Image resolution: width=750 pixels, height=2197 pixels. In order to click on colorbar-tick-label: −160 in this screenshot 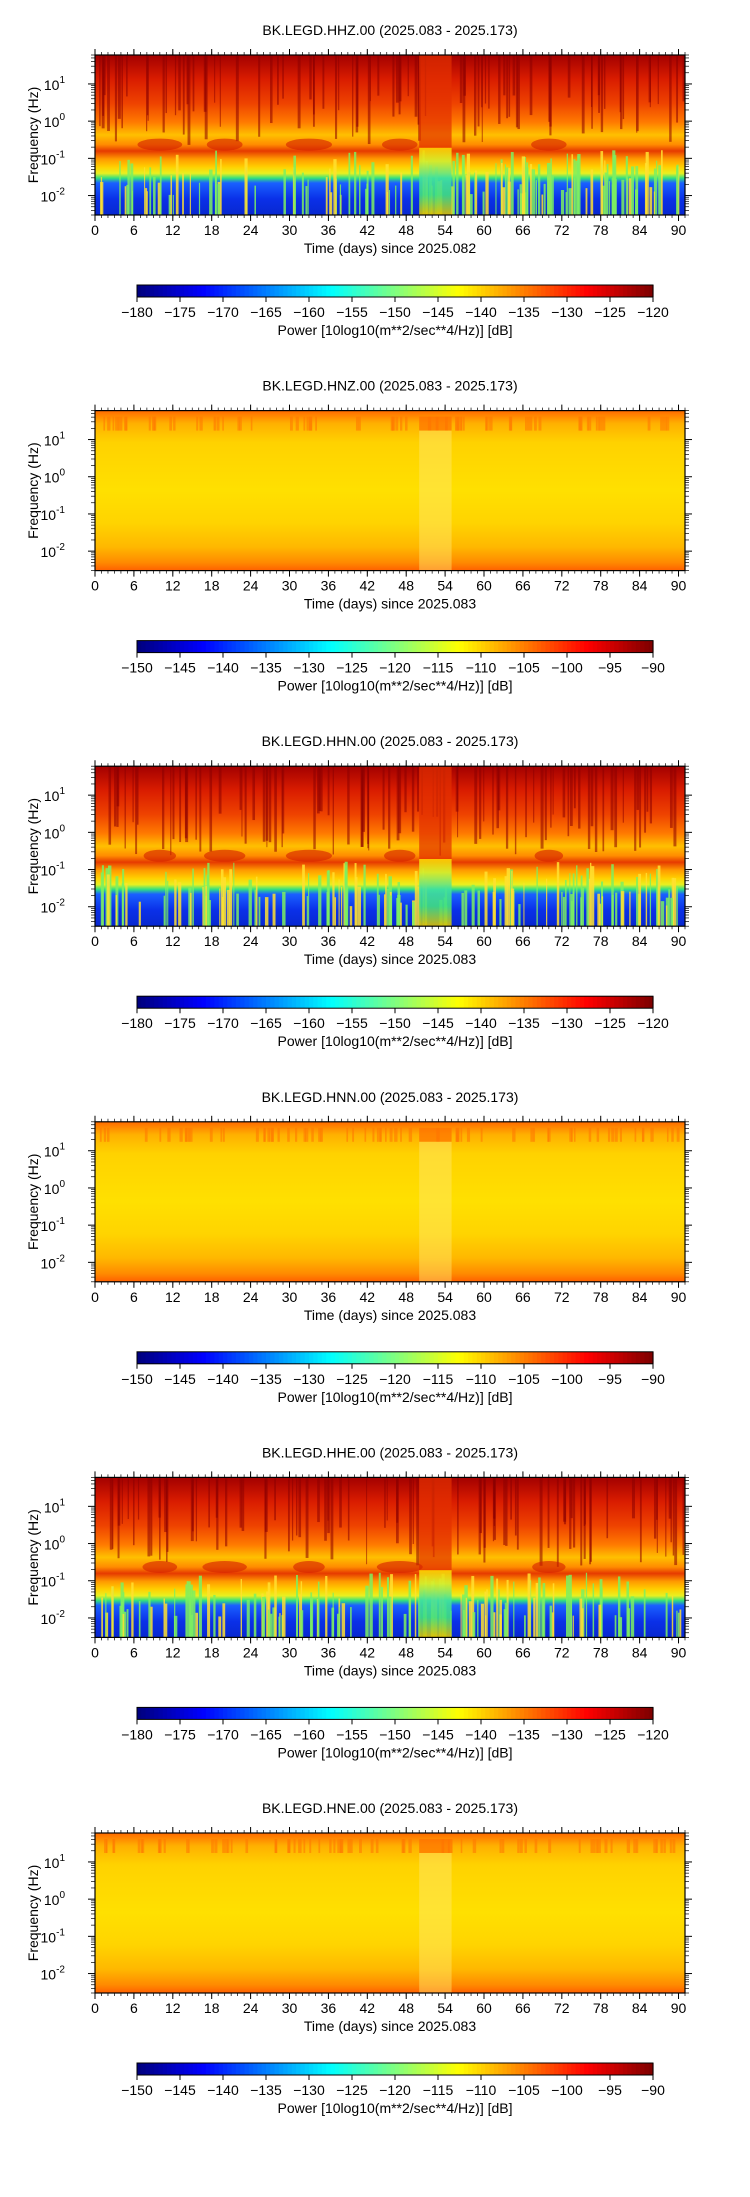, I will do `click(309, 1734)`.